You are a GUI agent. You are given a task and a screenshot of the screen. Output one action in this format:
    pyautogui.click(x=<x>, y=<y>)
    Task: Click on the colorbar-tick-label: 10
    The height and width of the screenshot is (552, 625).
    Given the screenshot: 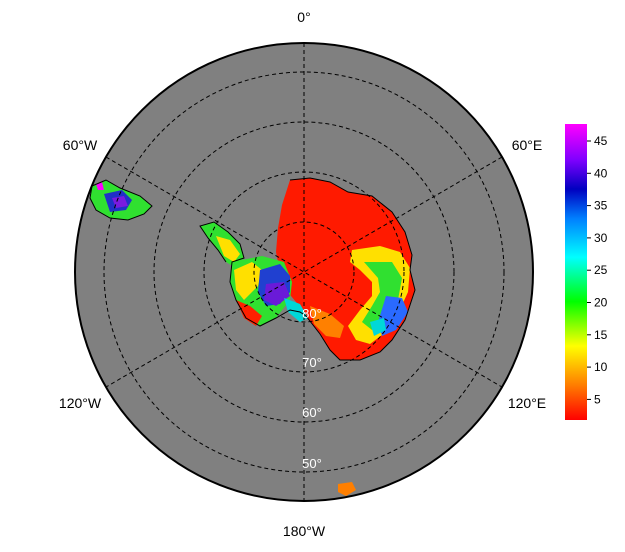 What is the action you would take?
    pyautogui.click(x=601, y=367)
    